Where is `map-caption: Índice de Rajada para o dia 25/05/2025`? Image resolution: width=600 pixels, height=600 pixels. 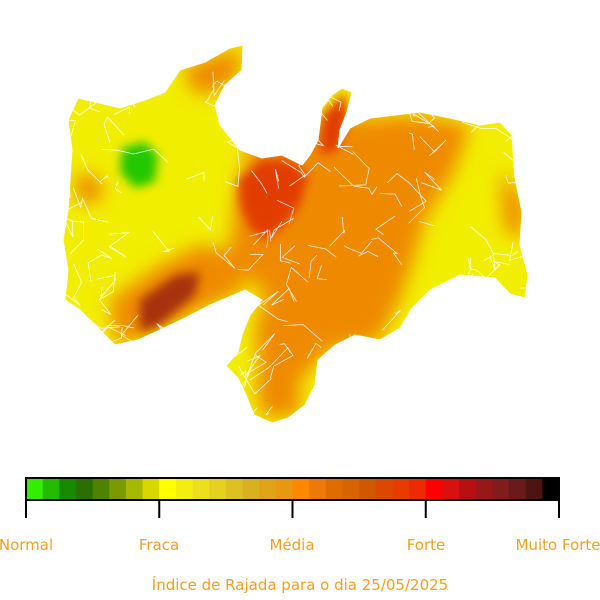
map-caption: Índice de Rajada para o dia 25/05/2025 is located at coordinates (300, 585).